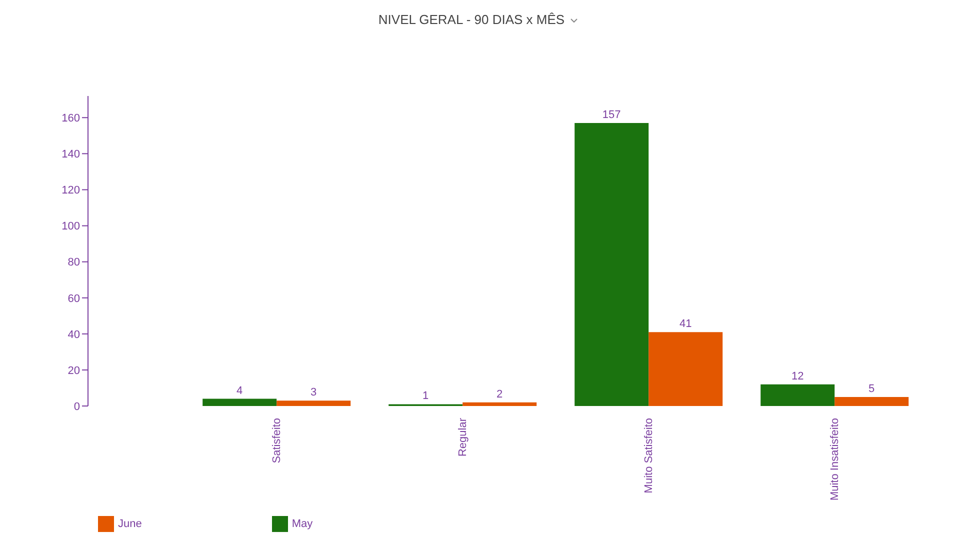 The height and width of the screenshot is (533, 960). What do you see at coordinates (835, 459) in the screenshot?
I see `x-tick-label: Muito Insatisfeito` at bounding box center [835, 459].